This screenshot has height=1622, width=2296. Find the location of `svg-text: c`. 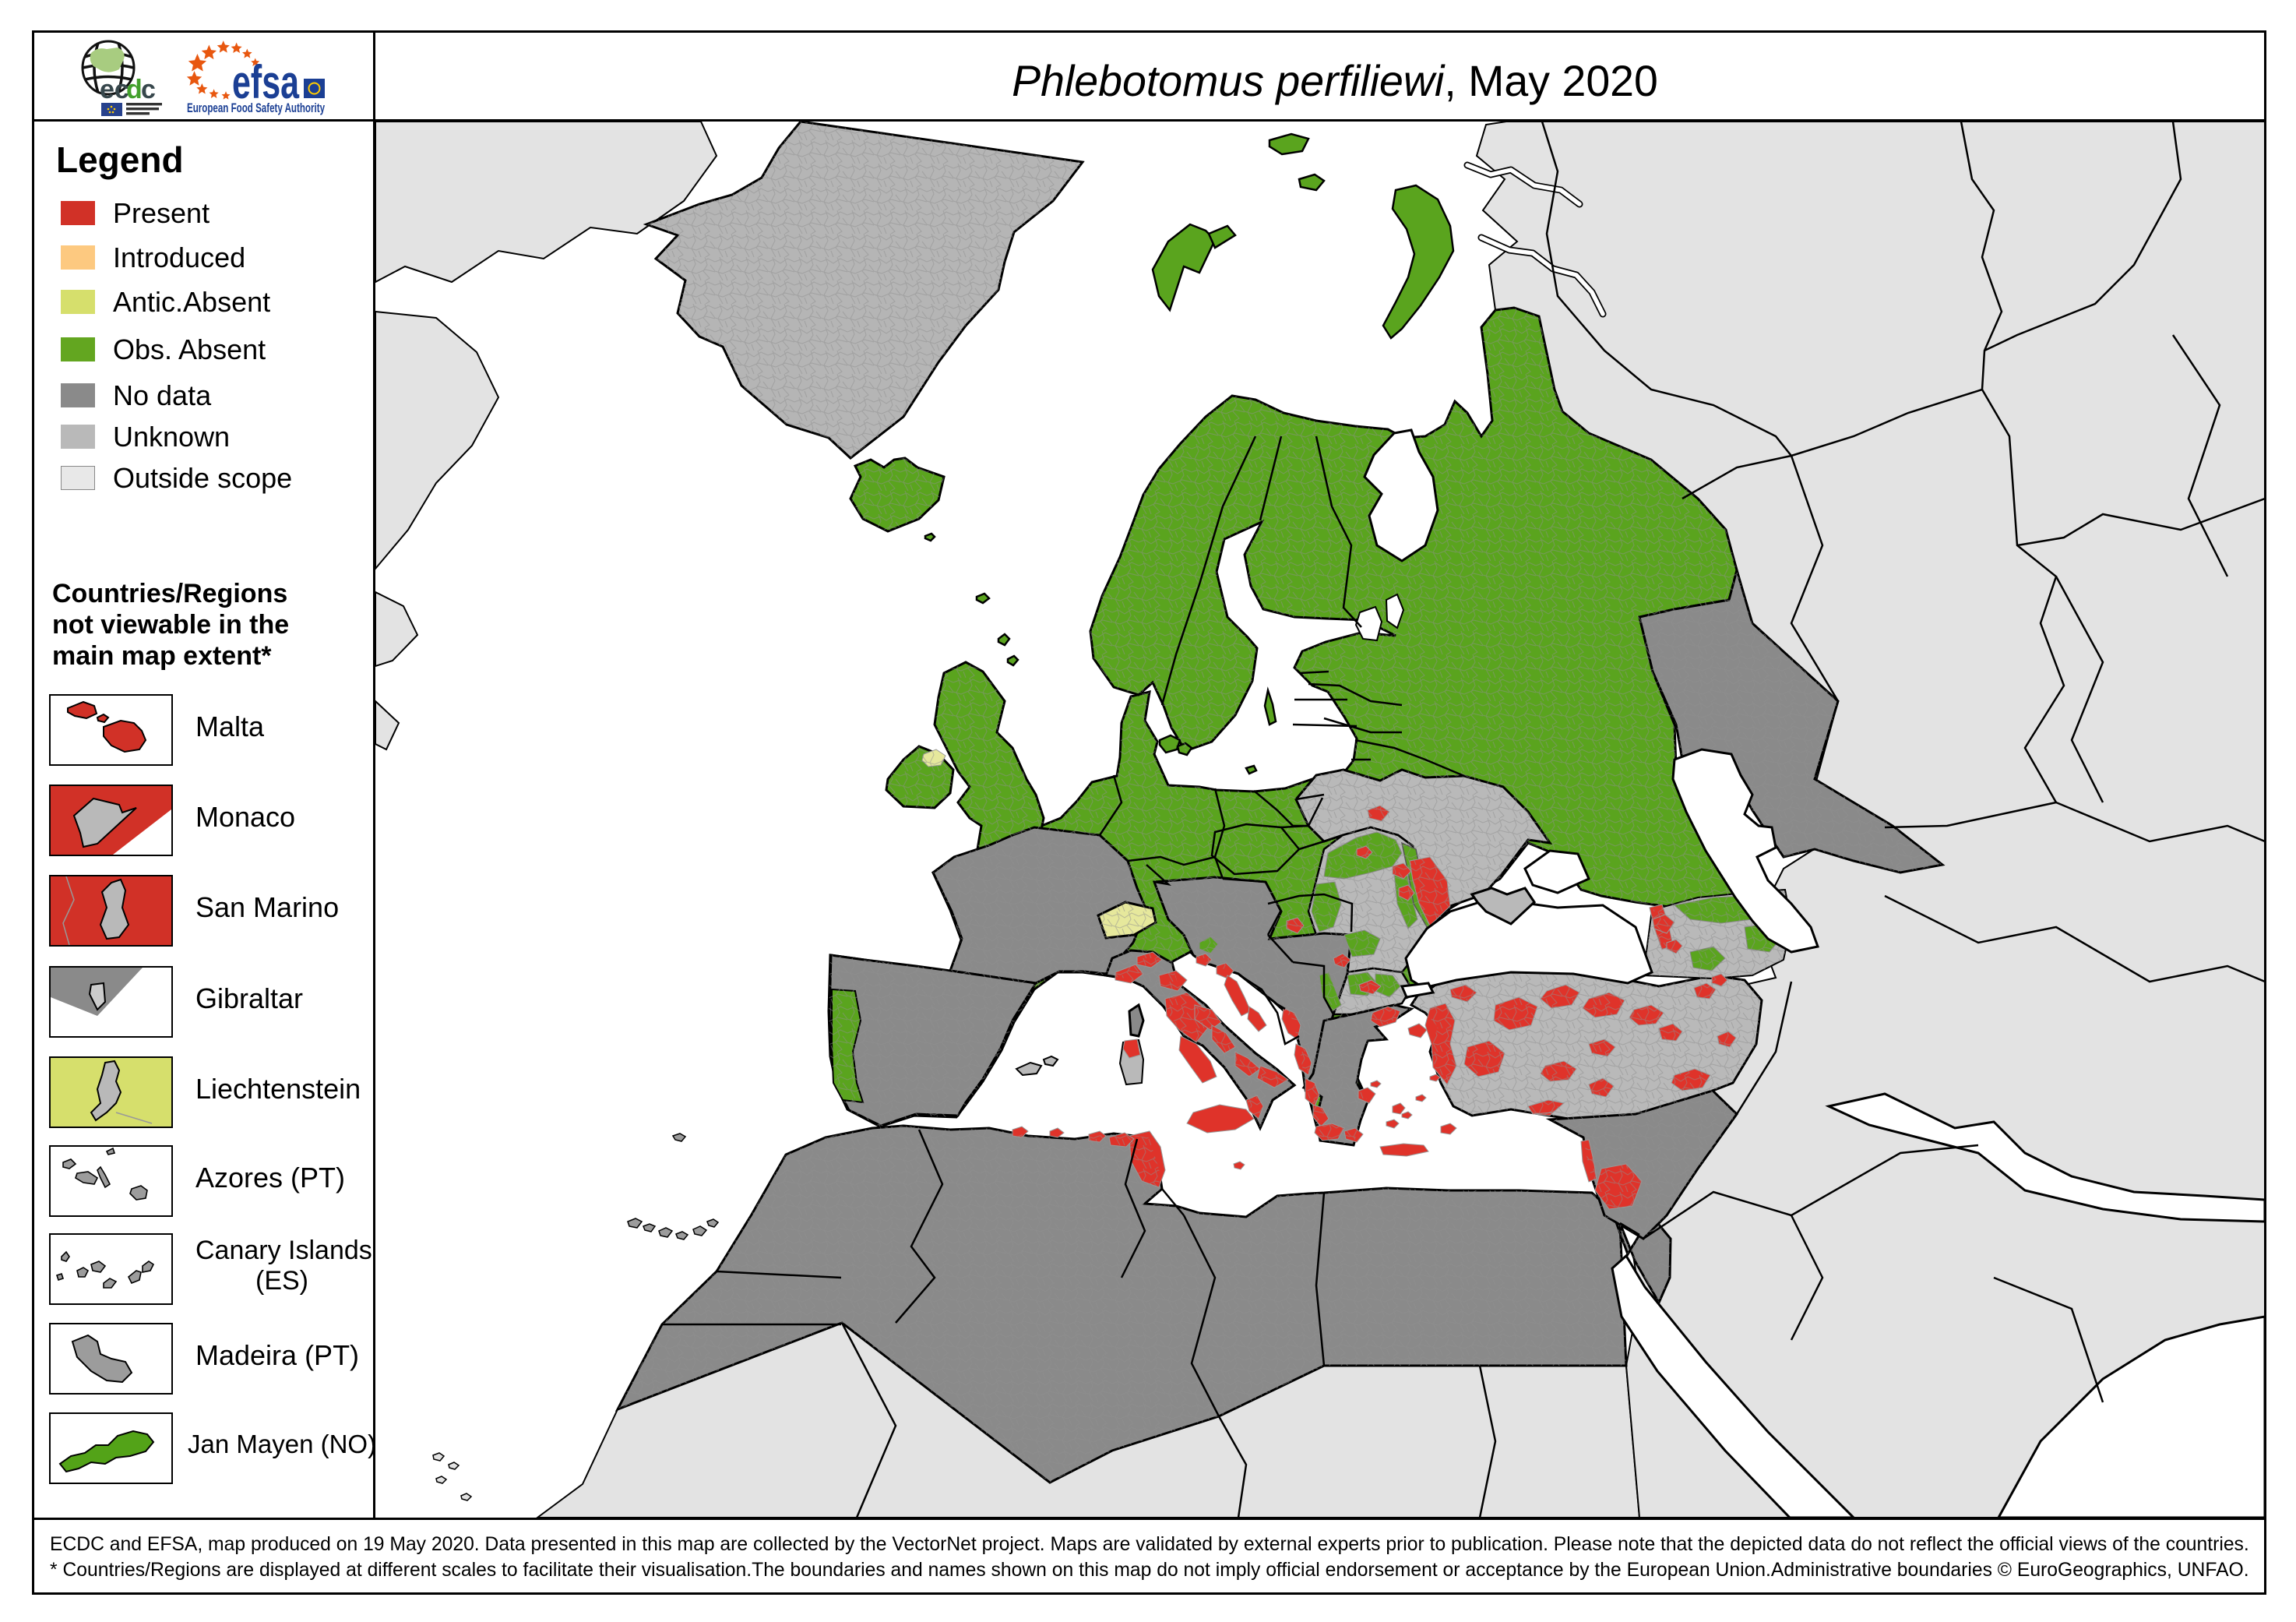

svg-text: c is located at coordinates (148, 89).